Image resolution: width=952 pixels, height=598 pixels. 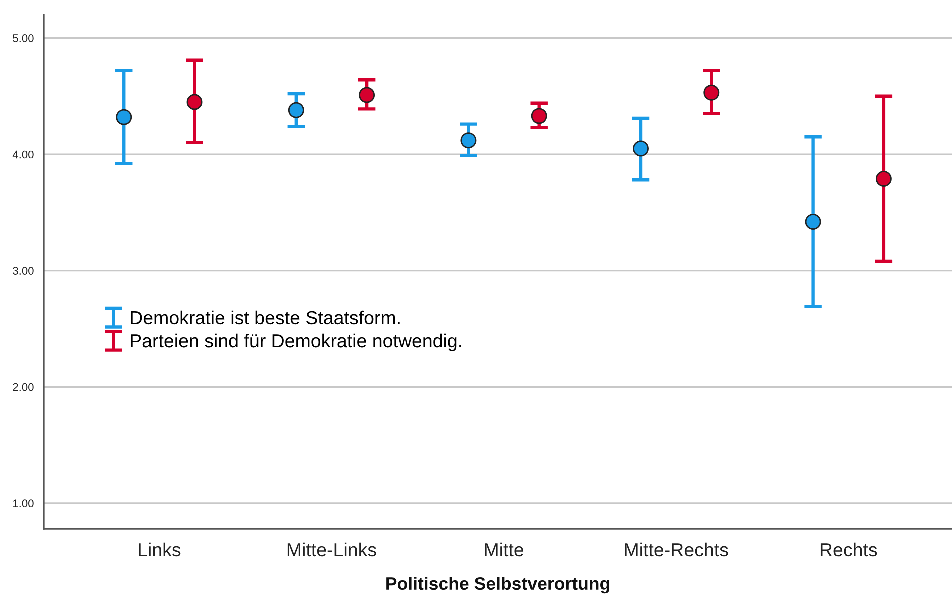 I want to click on legend-label: Parteien sind für Demokratie notwendig., so click(x=296, y=343).